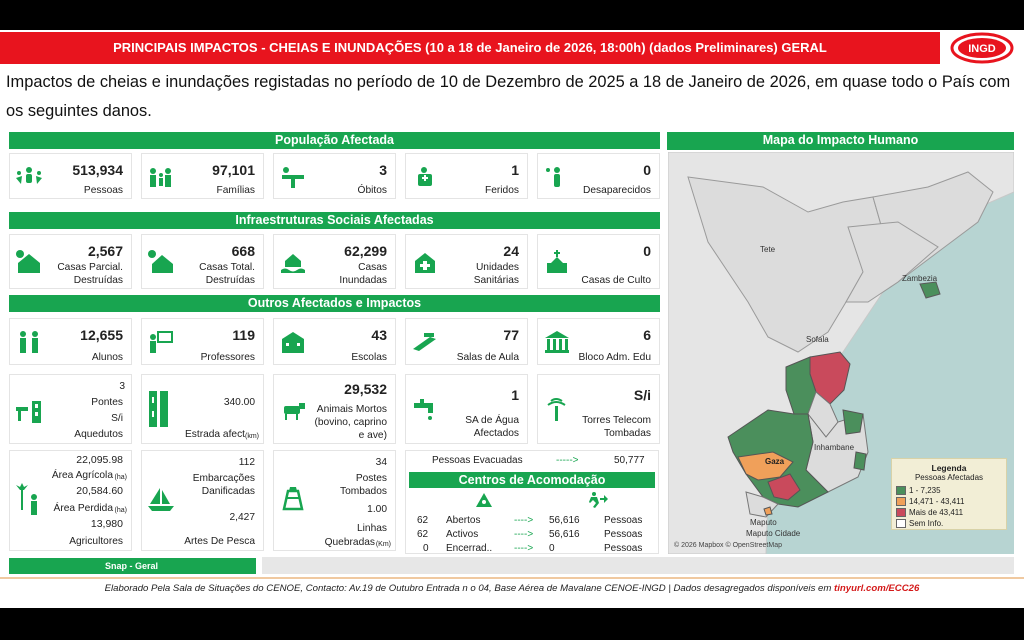 Image resolution: width=1024 pixels, height=640 pixels. Describe the element at coordinates (627, 433) in the screenshot. I see `label-torres-2: Tombadas` at that location.